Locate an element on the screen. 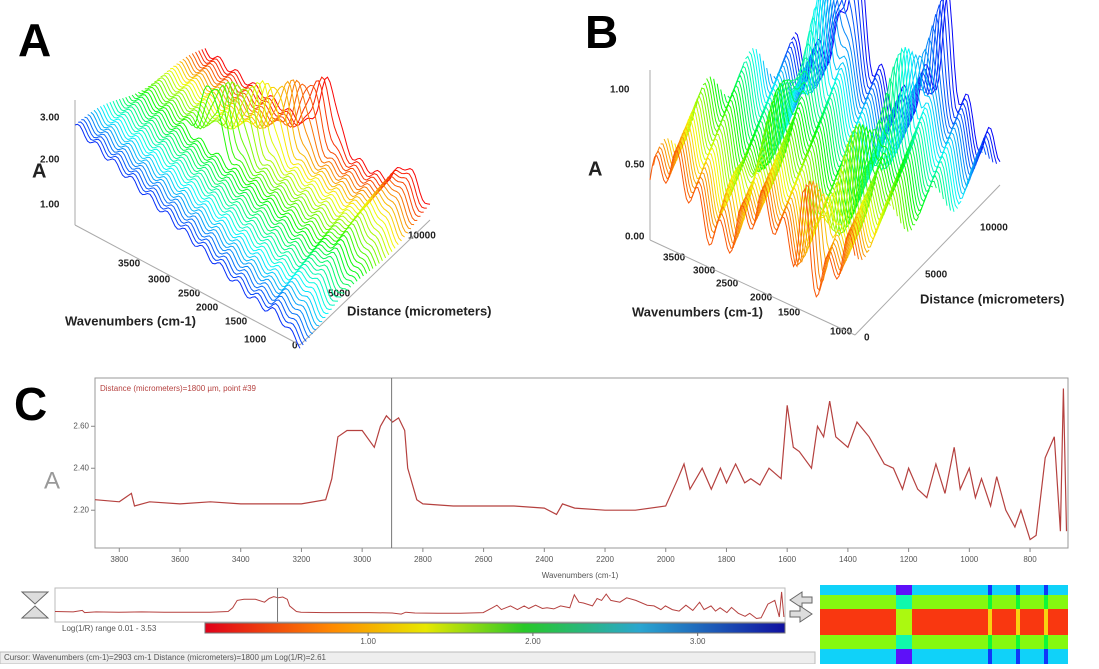 This screenshot has height=669, width=1099. wavenumber-tick-label: 1000 is located at coordinates (841, 332).